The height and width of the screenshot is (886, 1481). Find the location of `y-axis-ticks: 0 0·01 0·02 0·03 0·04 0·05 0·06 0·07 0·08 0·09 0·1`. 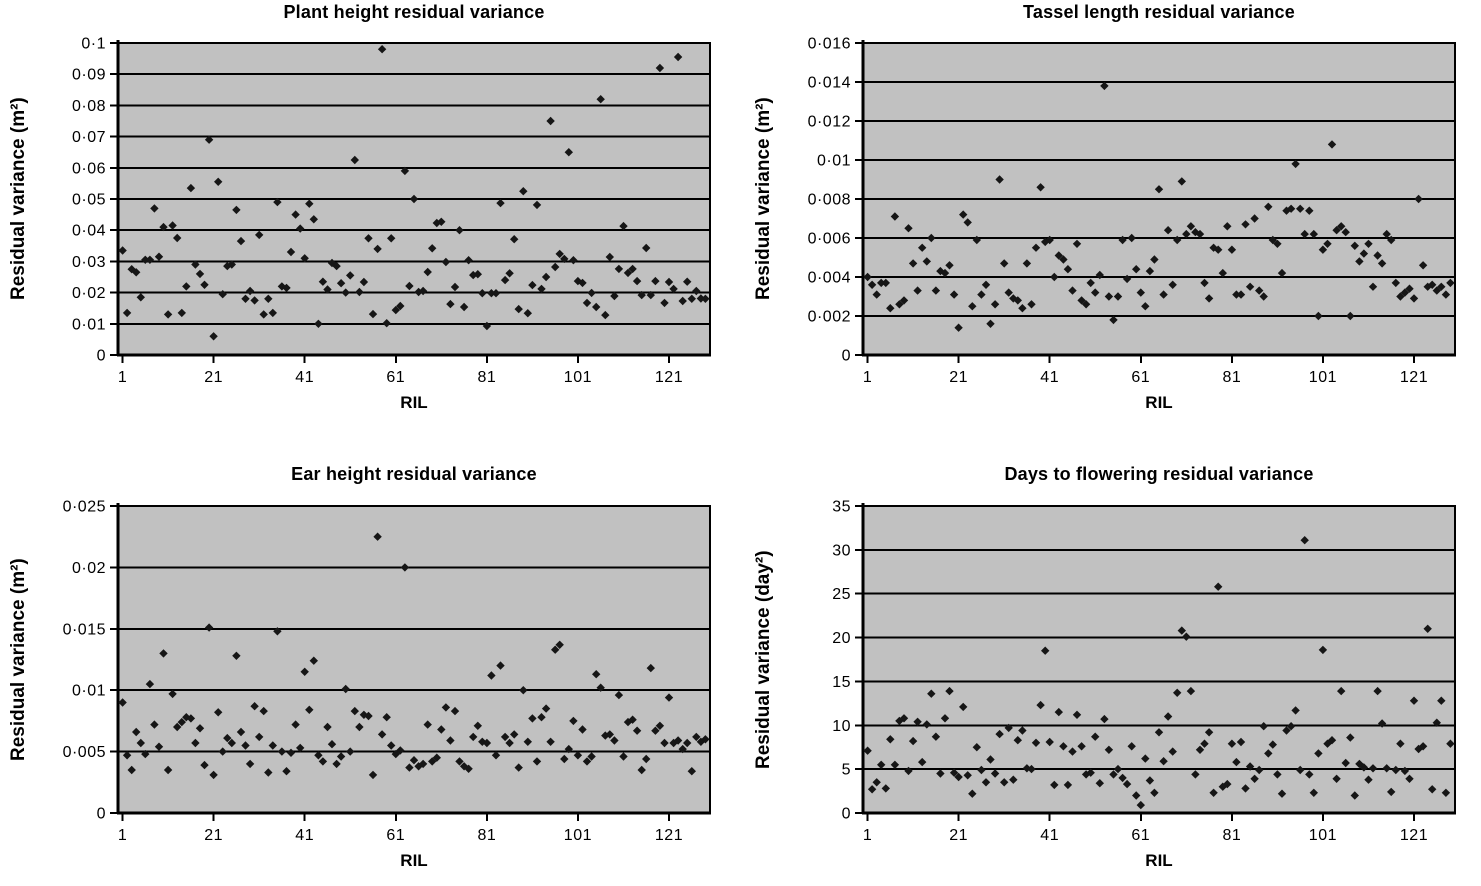

y-axis-ticks: 0 0·01 0·02 0·03 0·04 0·05 0·06 0·07 0·08 0·09 0·1 is located at coordinates (95, 200).